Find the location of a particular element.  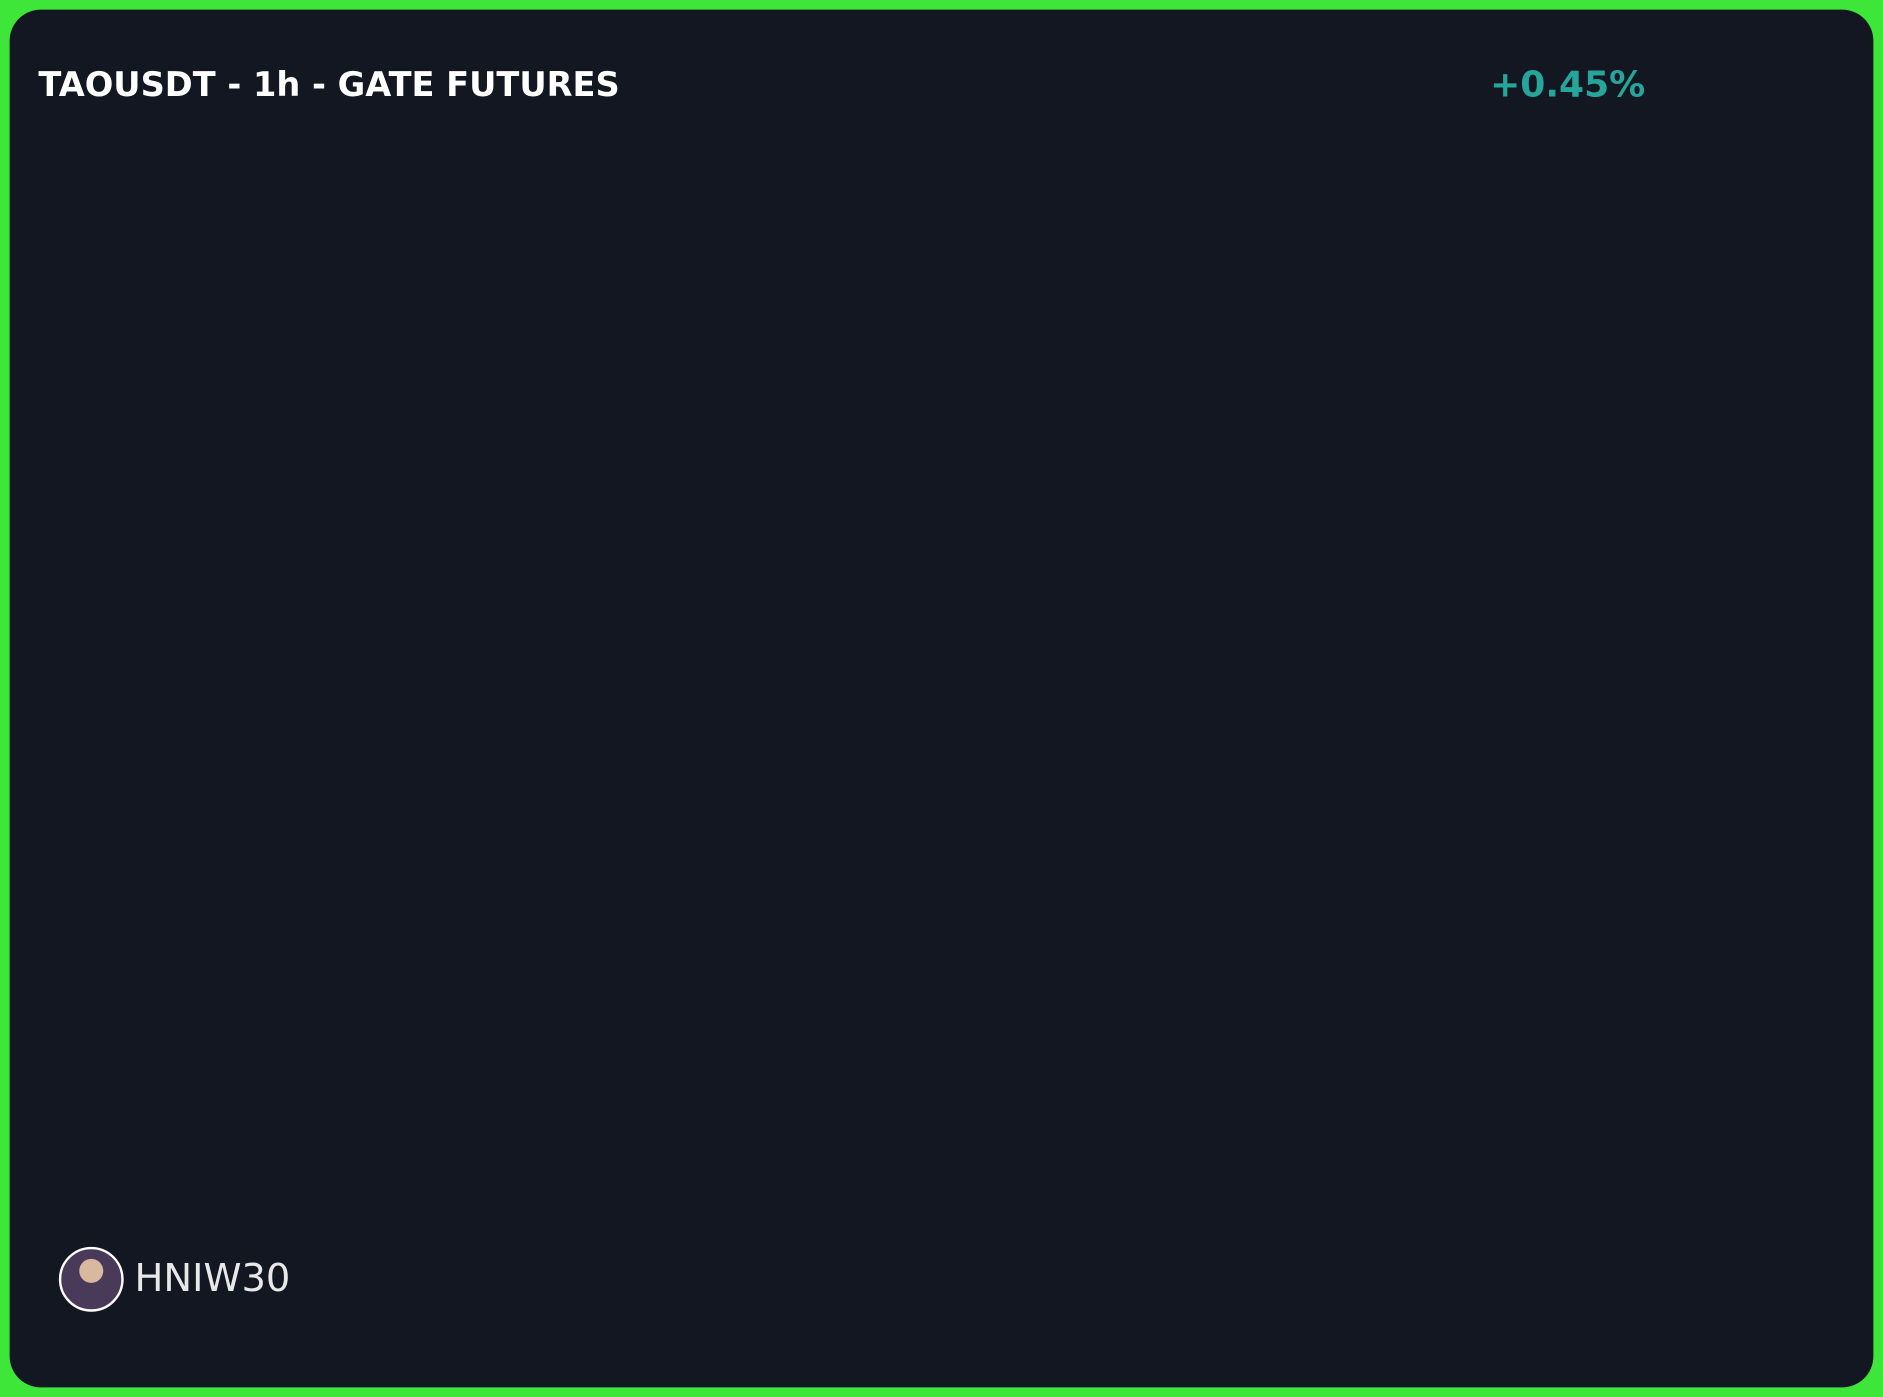

watermark: HNIW30 is located at coordinates (213, 1278).